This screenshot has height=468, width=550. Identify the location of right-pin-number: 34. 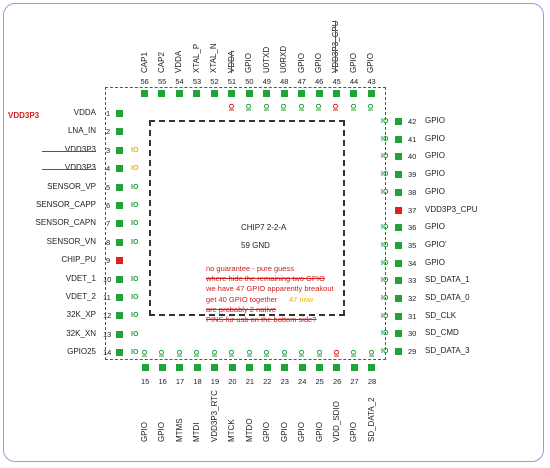
(412, 263).